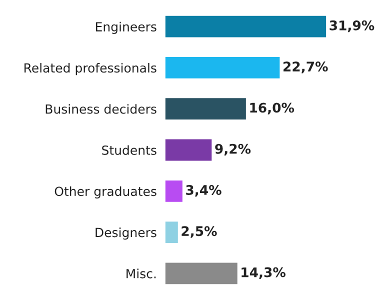  What do you see at coordinates (233, 150) in the screenshot?
I see `data-label: 9,2%` at bounding box center [233, 150].